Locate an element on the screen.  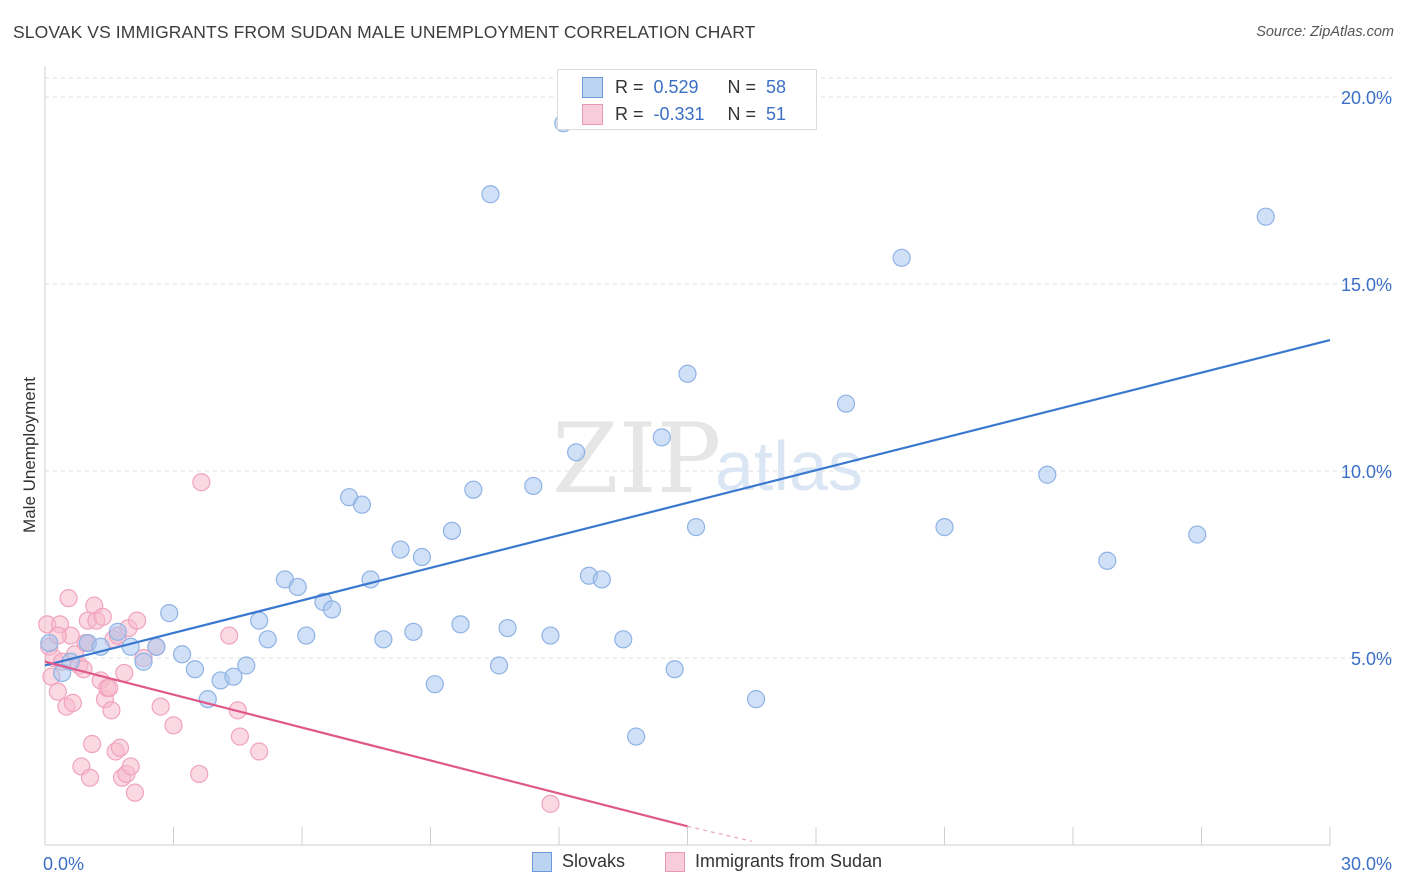
series-legend-slovaks: Slovaks is located at coordinates (578, 861).